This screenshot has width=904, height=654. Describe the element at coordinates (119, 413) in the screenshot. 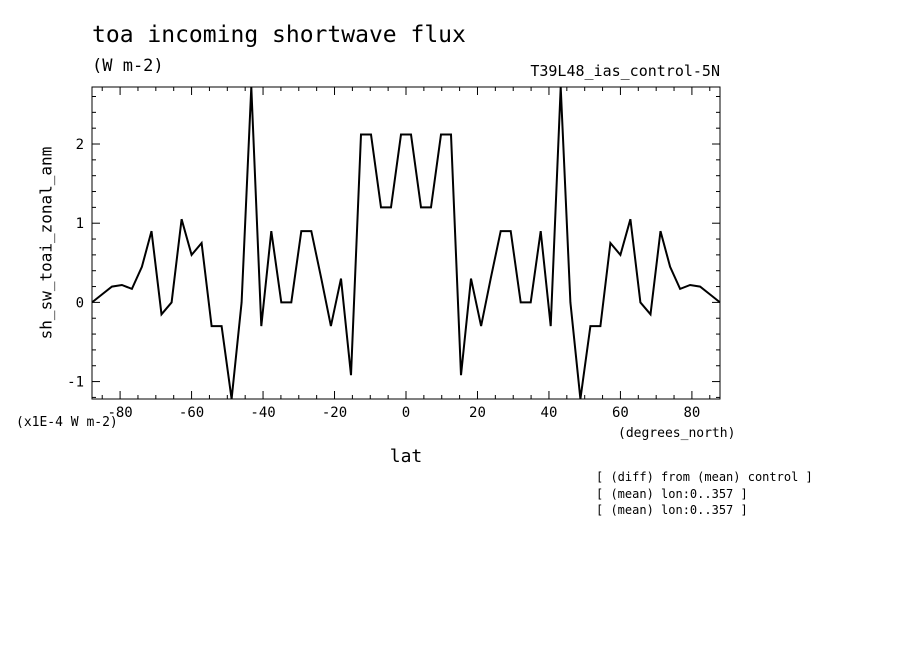

I see `x-tick-label: -80` at that location.